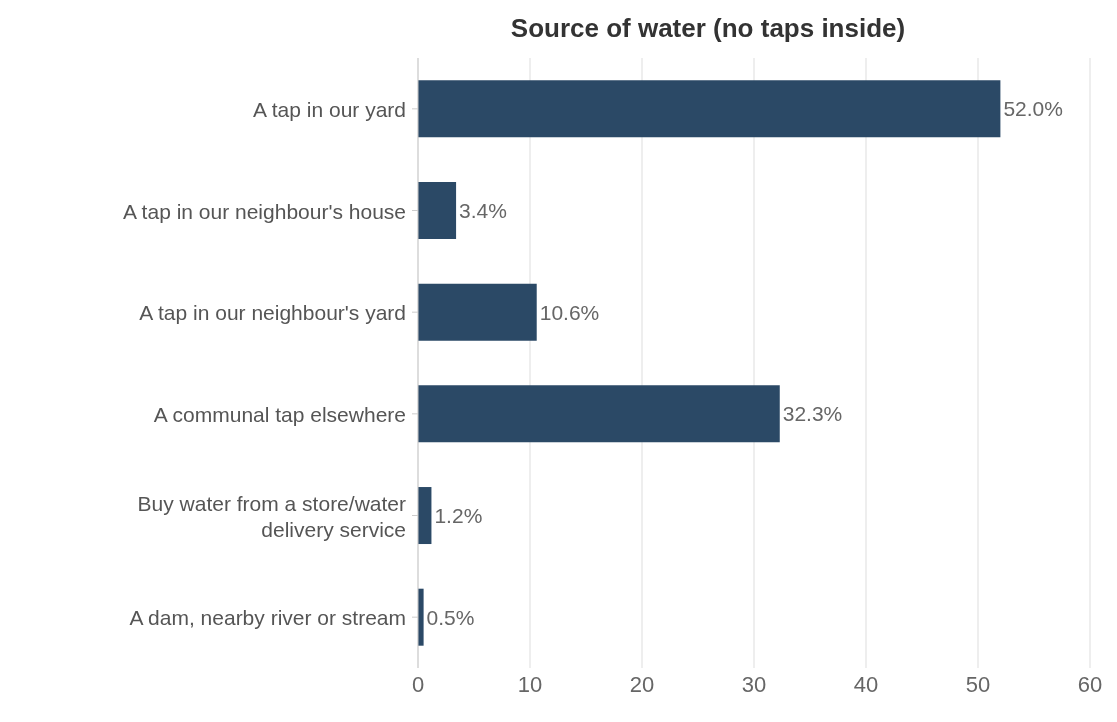 This screenshot has height=722, width=1117. I want to click on x-tick-label: 30, so click(754, 684).